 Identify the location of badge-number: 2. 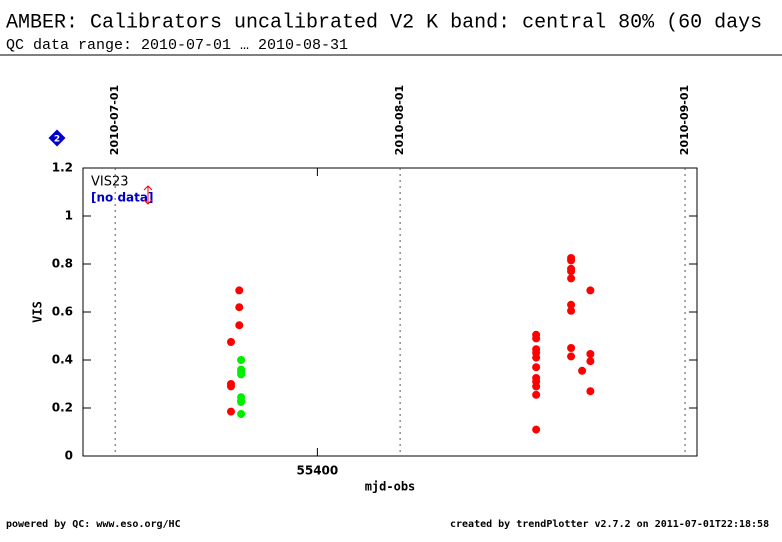
(57, 140).